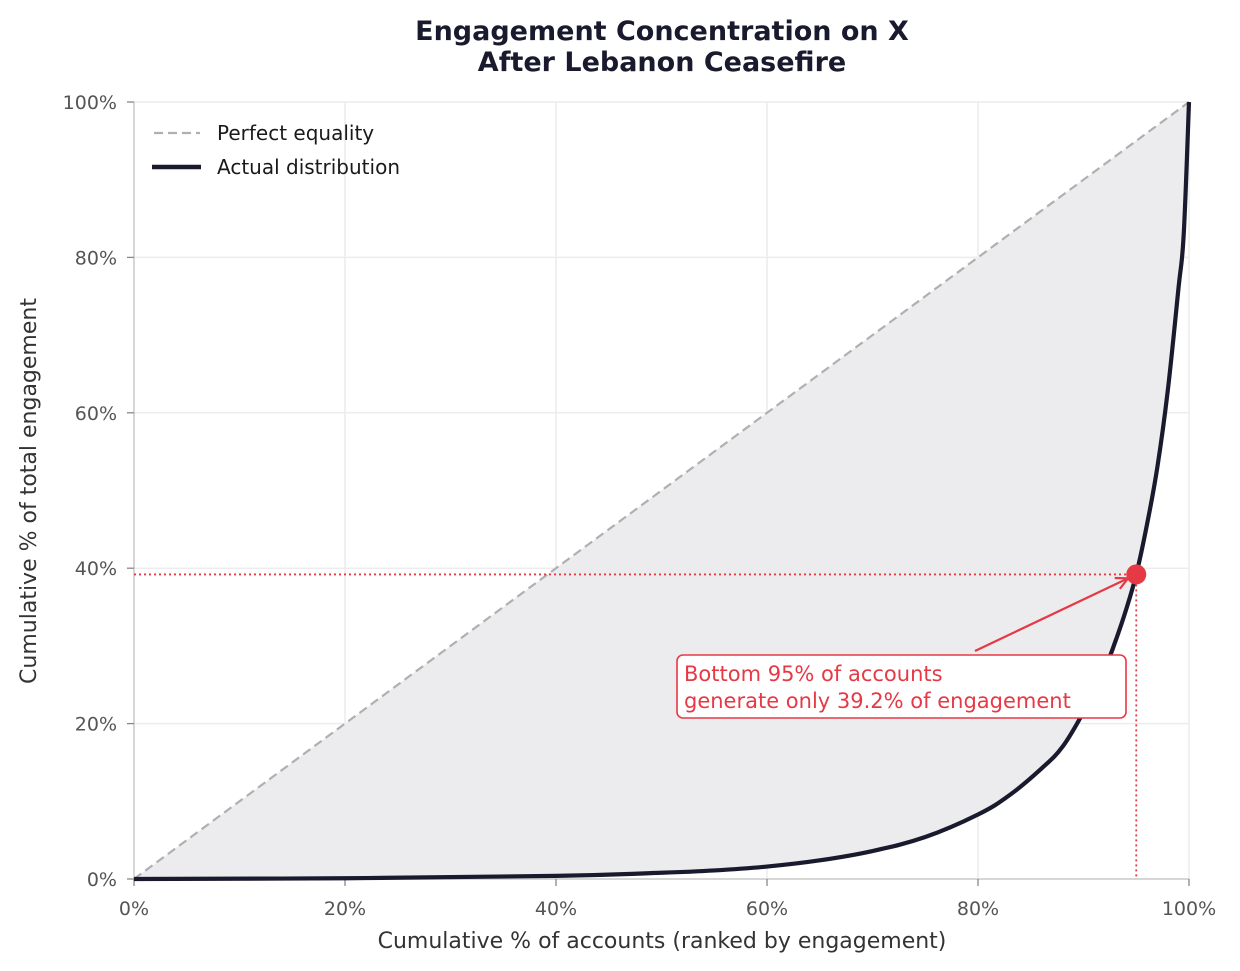  What do you see at coordinates (345, 909) in the screenshot?
I see `x-tick-label: 20%` at bounding box center [345, 909].